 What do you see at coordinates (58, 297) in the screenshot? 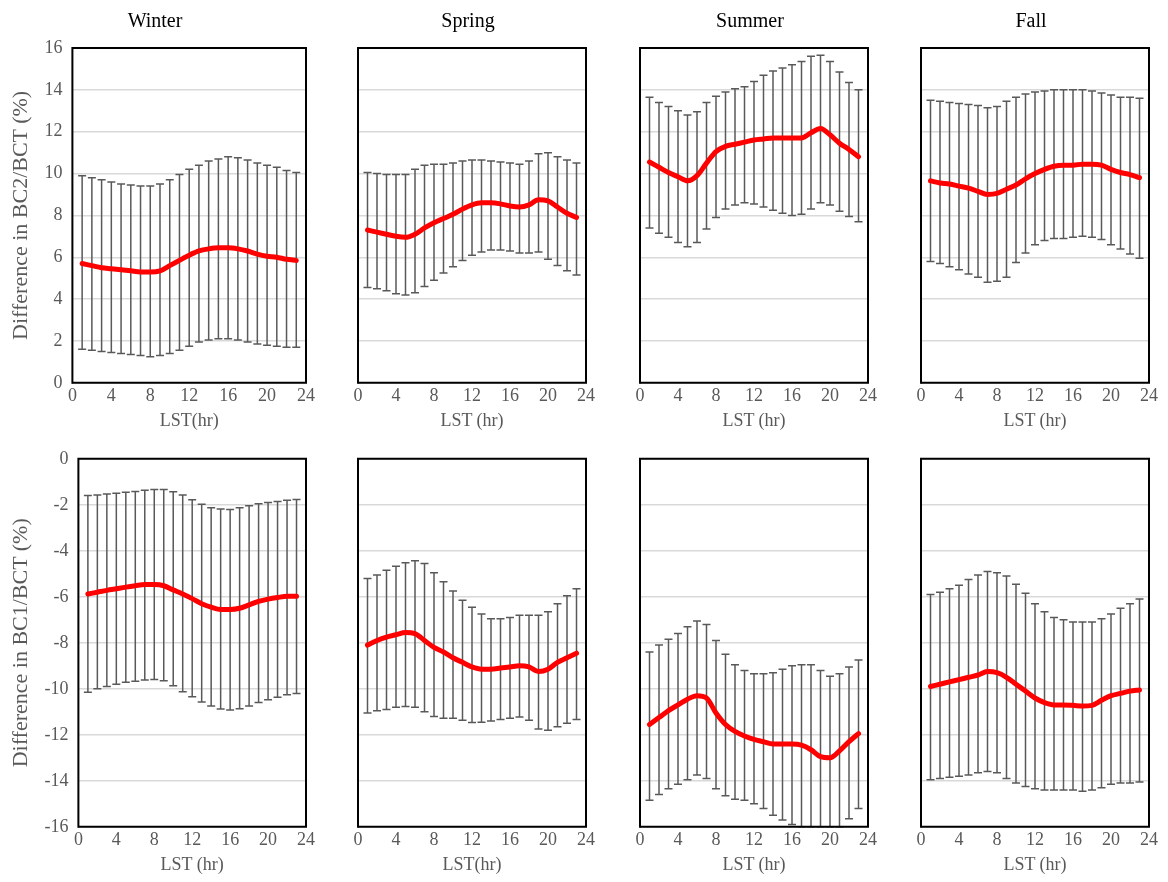
I see `y-tick-label: 4` at bounding box center [58, 297].